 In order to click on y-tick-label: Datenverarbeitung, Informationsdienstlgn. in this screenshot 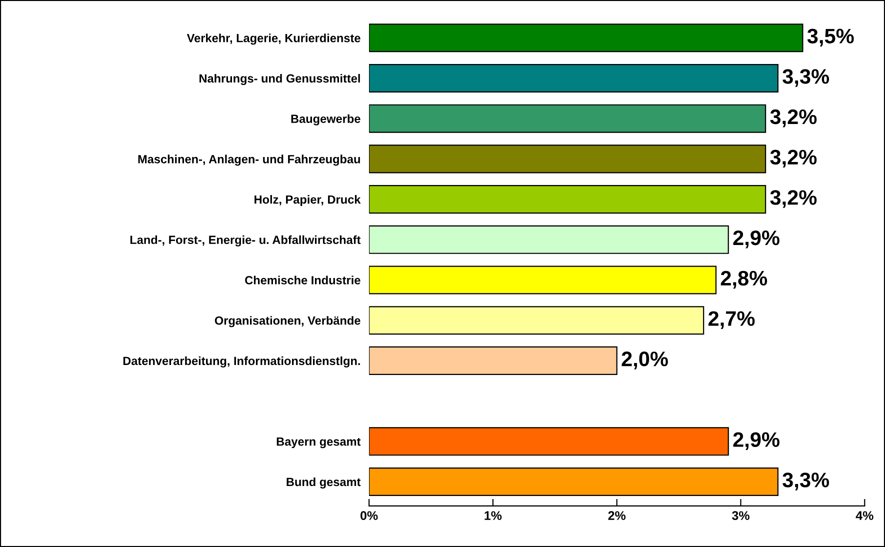, I will do `click(241, 362)`.